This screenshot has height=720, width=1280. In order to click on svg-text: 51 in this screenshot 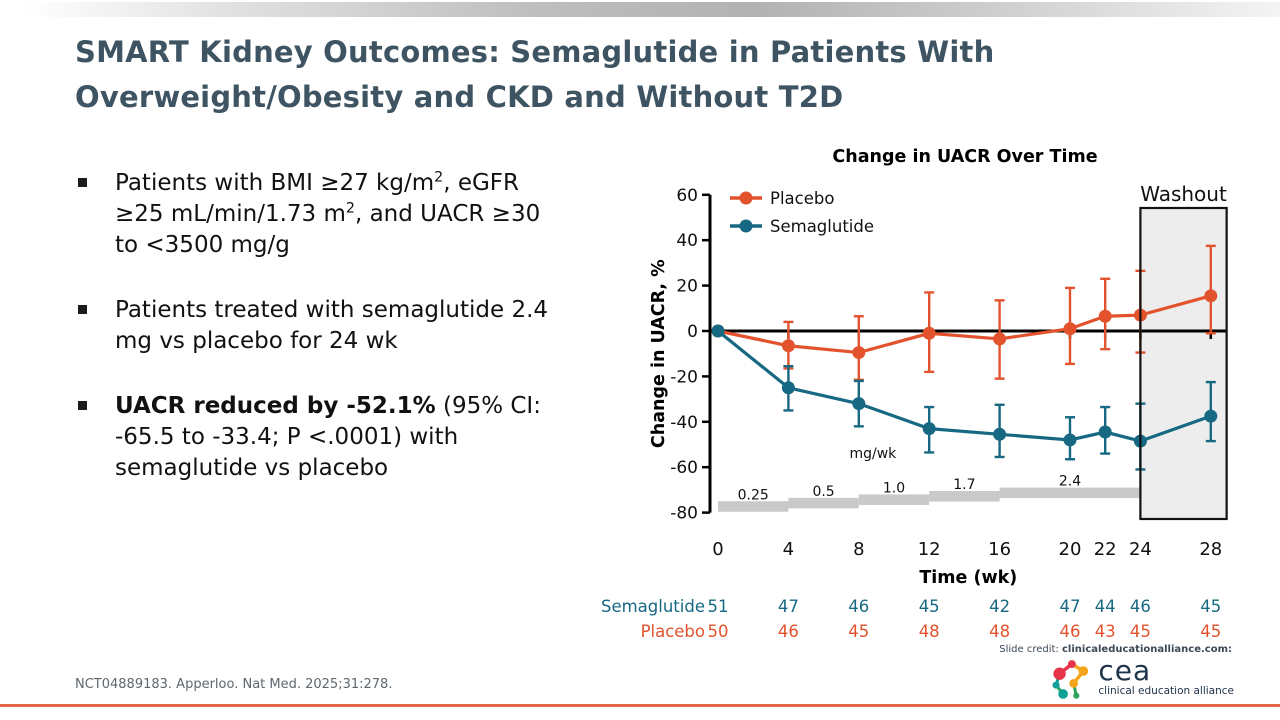, I will do `click(718, 606)`.